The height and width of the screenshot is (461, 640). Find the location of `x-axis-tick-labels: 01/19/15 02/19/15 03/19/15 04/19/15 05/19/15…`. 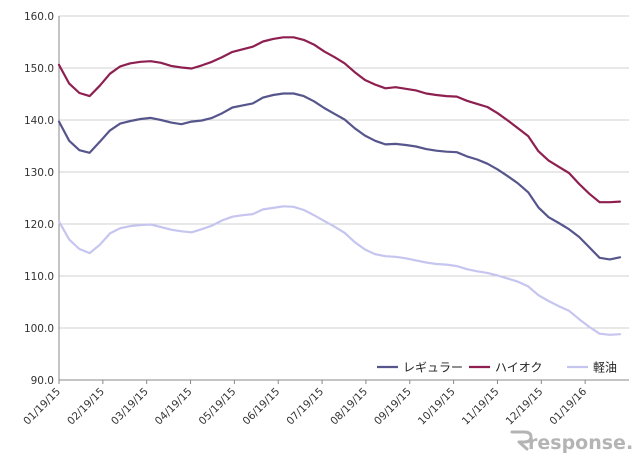

x-axis-tick-labels: 01/19/15 02/19/15 03/19/15 04/19/15 05/19/15… is located at coordinates (305, 406).